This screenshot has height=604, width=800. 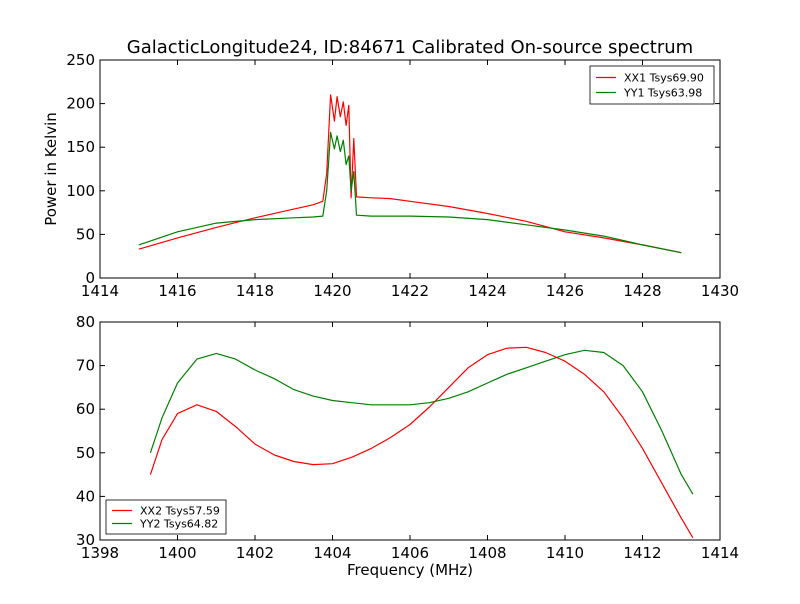 What do you see at coordinates (100, 553) in the screenshot?
I see `x-tick-label: 1398` at bounding box center [100, 553].